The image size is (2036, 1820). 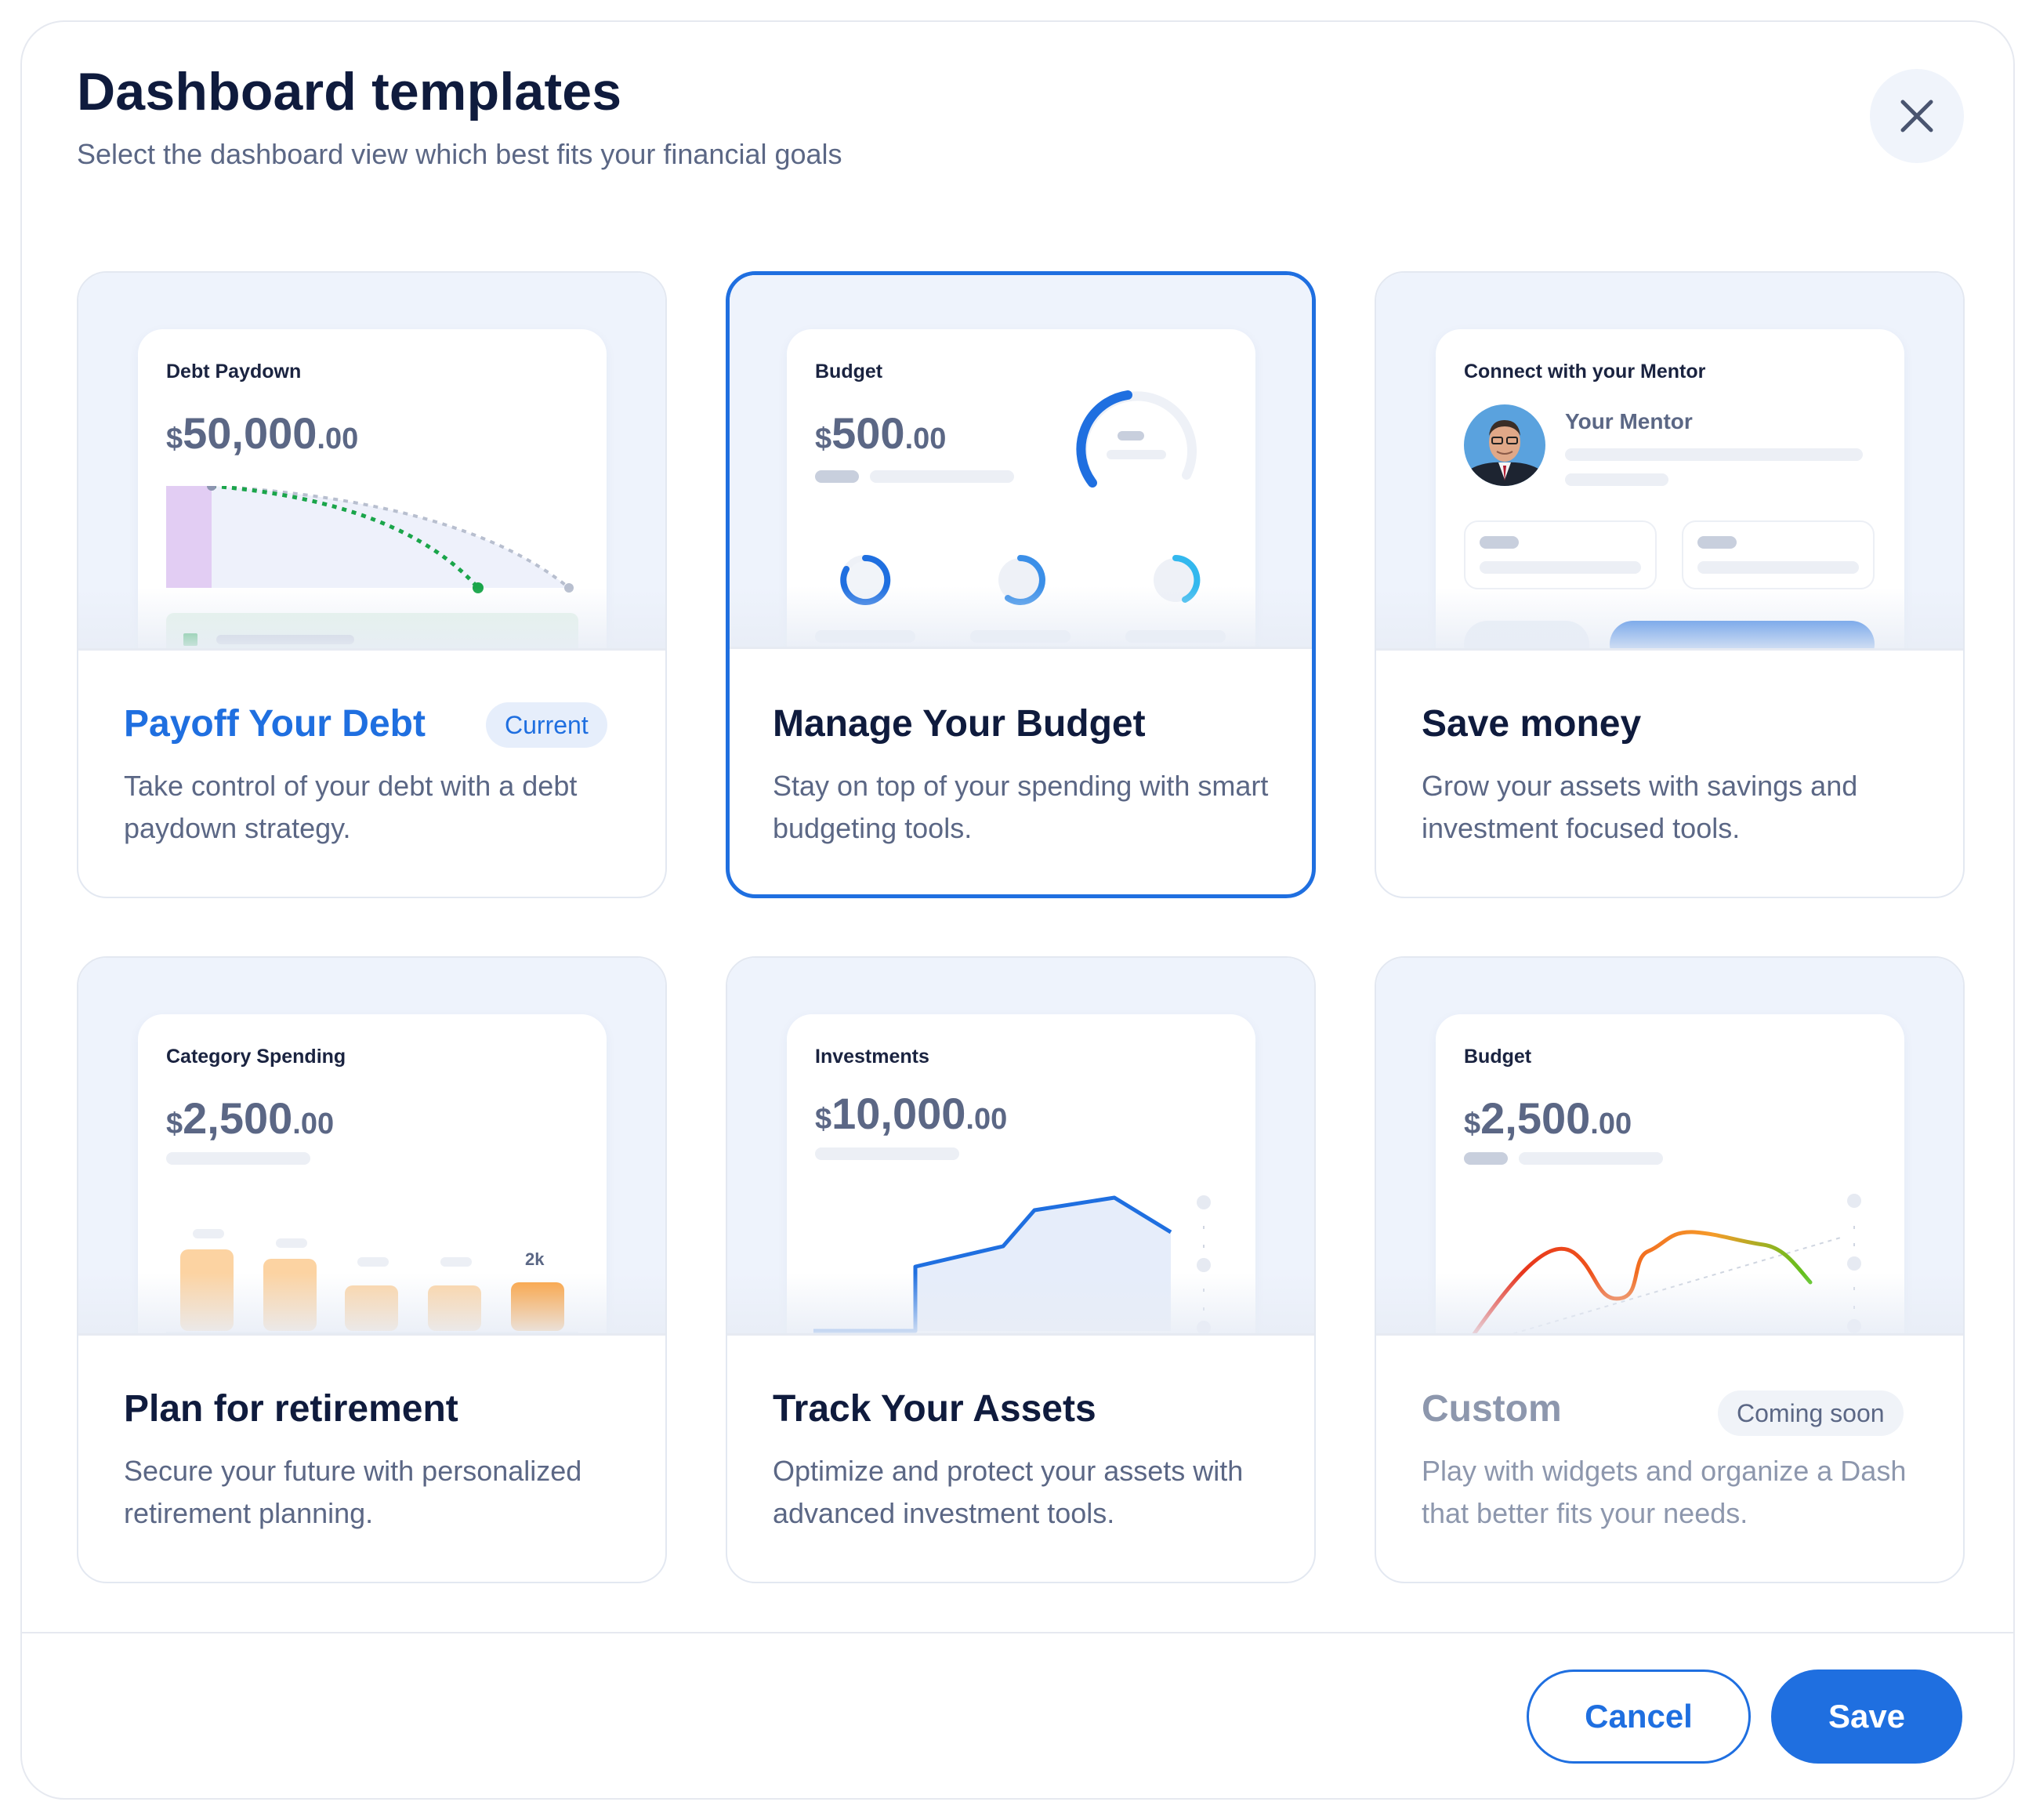 I want to click on preview-label: Category Spending, so click(x=256, y=1057).